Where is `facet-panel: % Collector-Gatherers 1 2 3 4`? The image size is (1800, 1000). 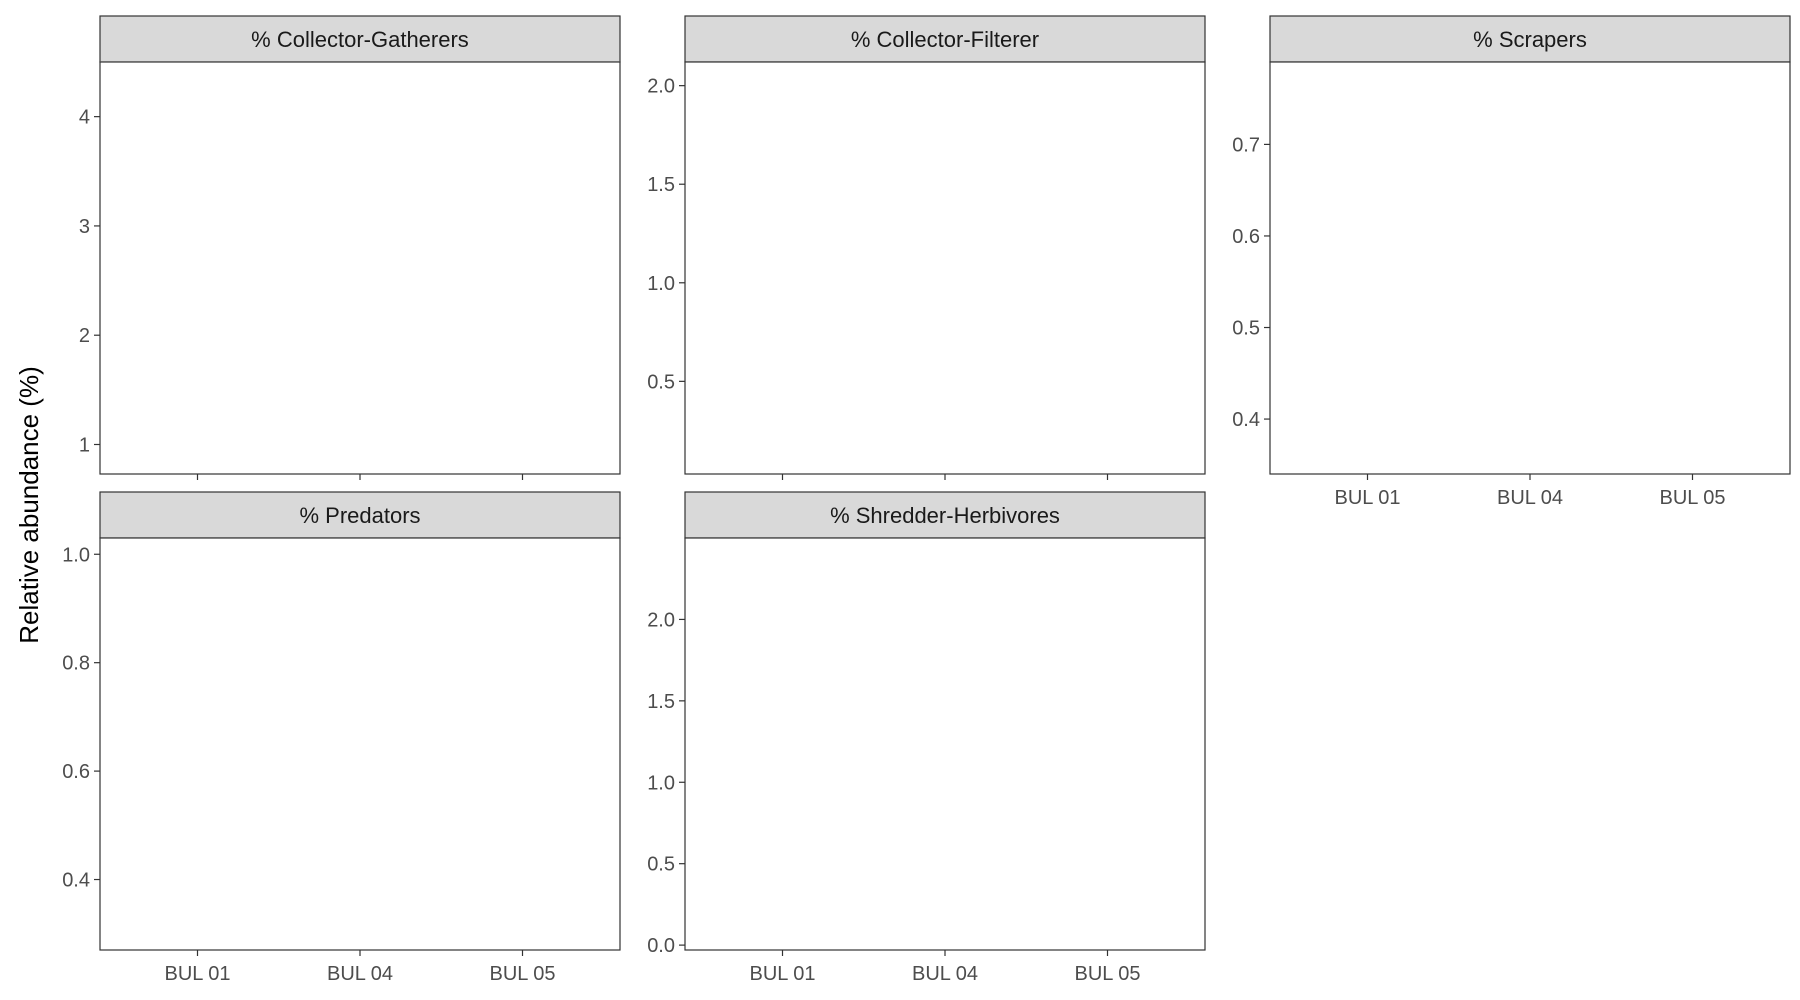
facet-panel: % Collector-Gatherers 1 2 3 4 is located at coordinates (350, 247).